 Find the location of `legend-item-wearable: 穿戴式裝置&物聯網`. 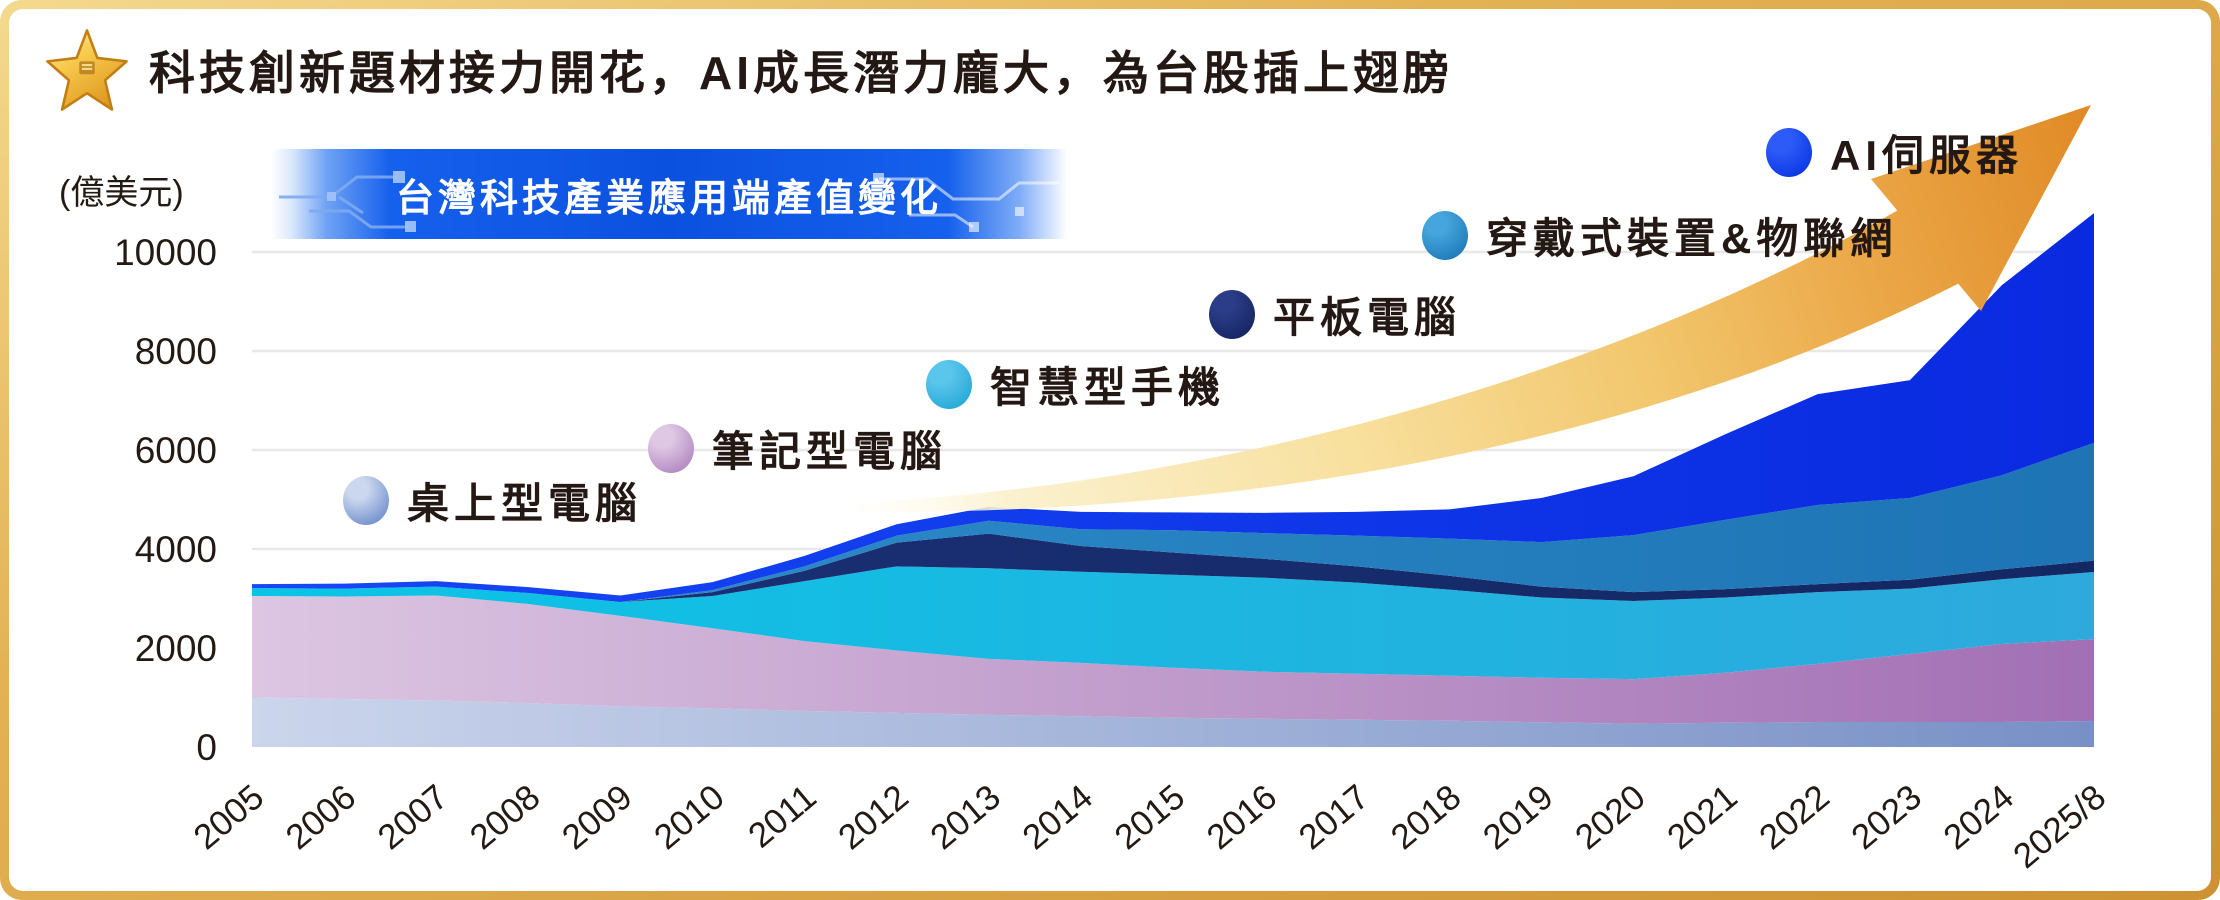

legend-item-wearable: 穿戴式裝置&物聯網 is located at coordinates (1659, 235).